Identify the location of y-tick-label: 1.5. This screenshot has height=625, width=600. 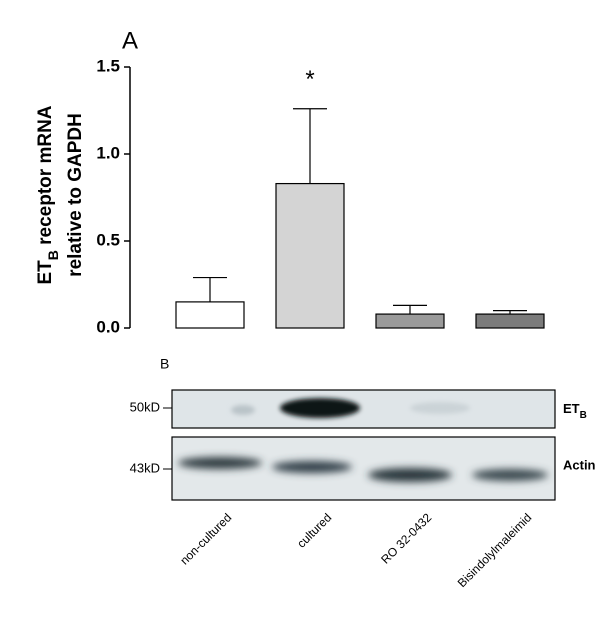
(108, 65).